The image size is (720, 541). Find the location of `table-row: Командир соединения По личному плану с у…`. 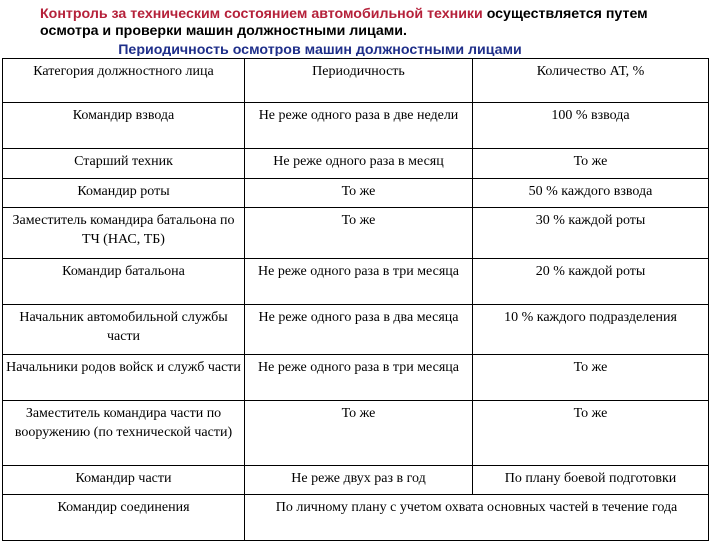

table-row: Командир соединения По личному плану с у… is located at coordinates (355, 517).